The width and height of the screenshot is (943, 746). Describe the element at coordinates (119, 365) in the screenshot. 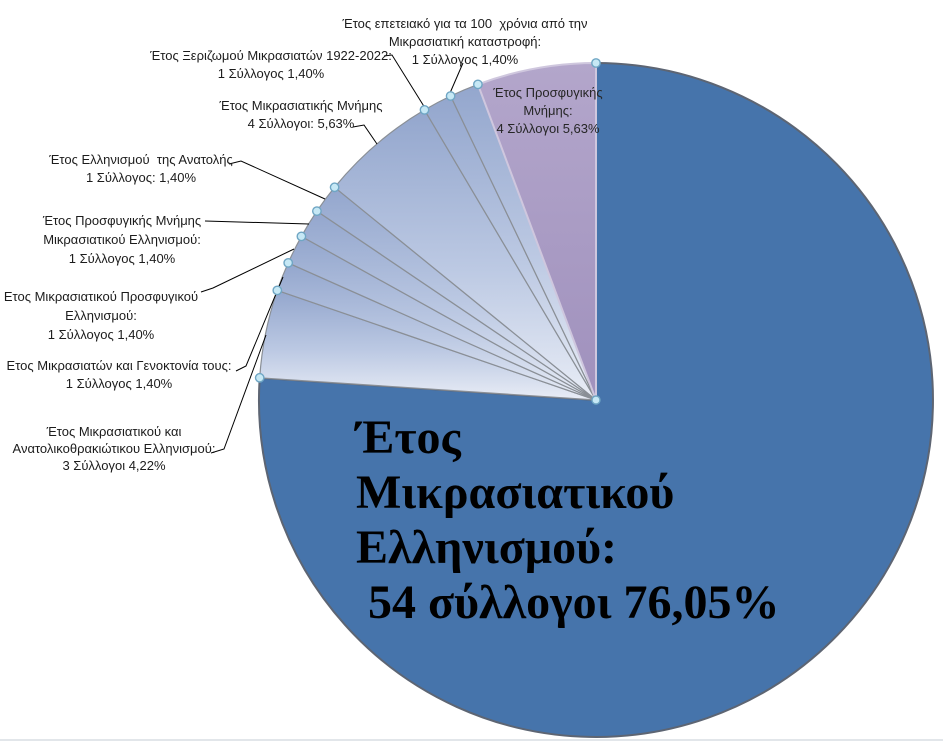

I see `label-line: Ετος Μικρασιατών και Γενοκτονία τους:` at that location.